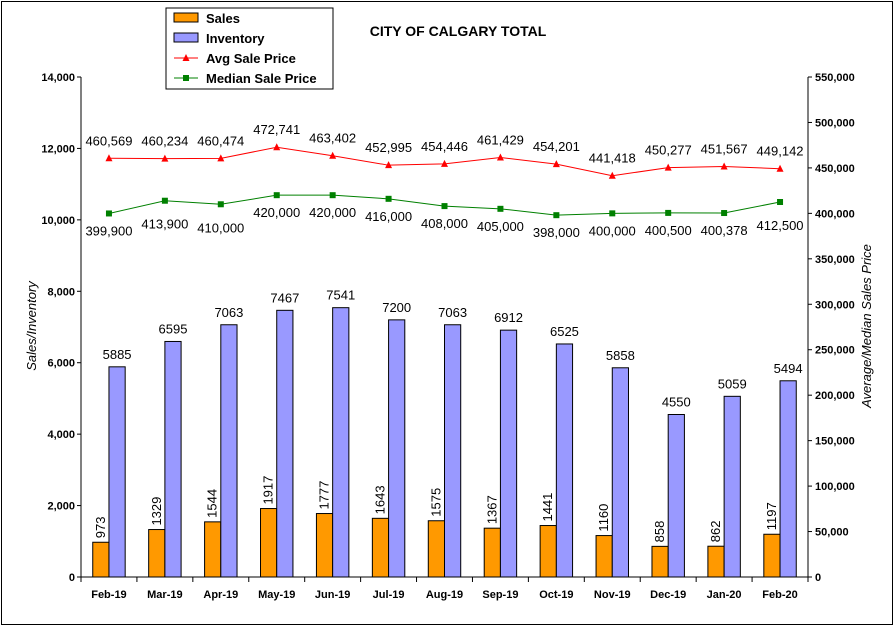  What do you see at coordinates (276, 595) in the screenshot?
I see `x-tick-label: May-19` at bounding box center [276, 595].